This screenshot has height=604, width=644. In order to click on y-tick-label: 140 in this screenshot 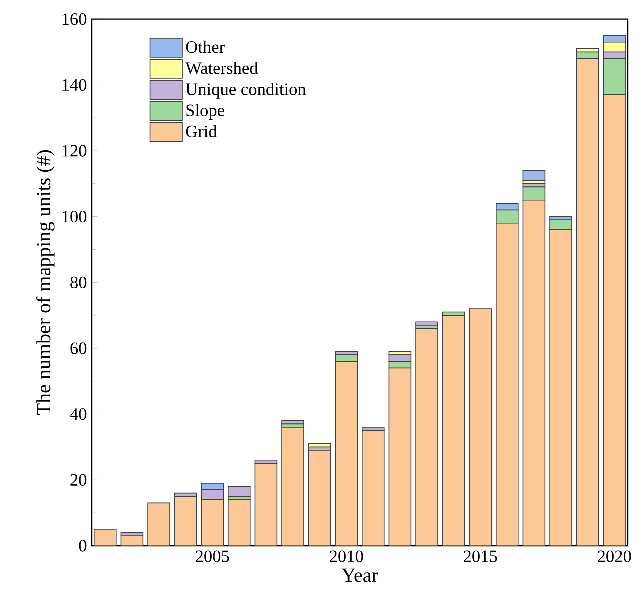, I will do `click(74, 85)`.